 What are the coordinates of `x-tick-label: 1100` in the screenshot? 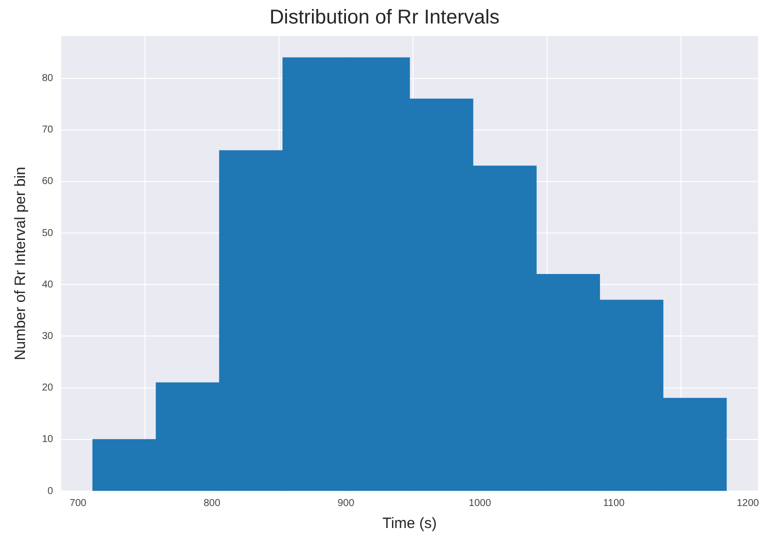 It's located at (614, 503).